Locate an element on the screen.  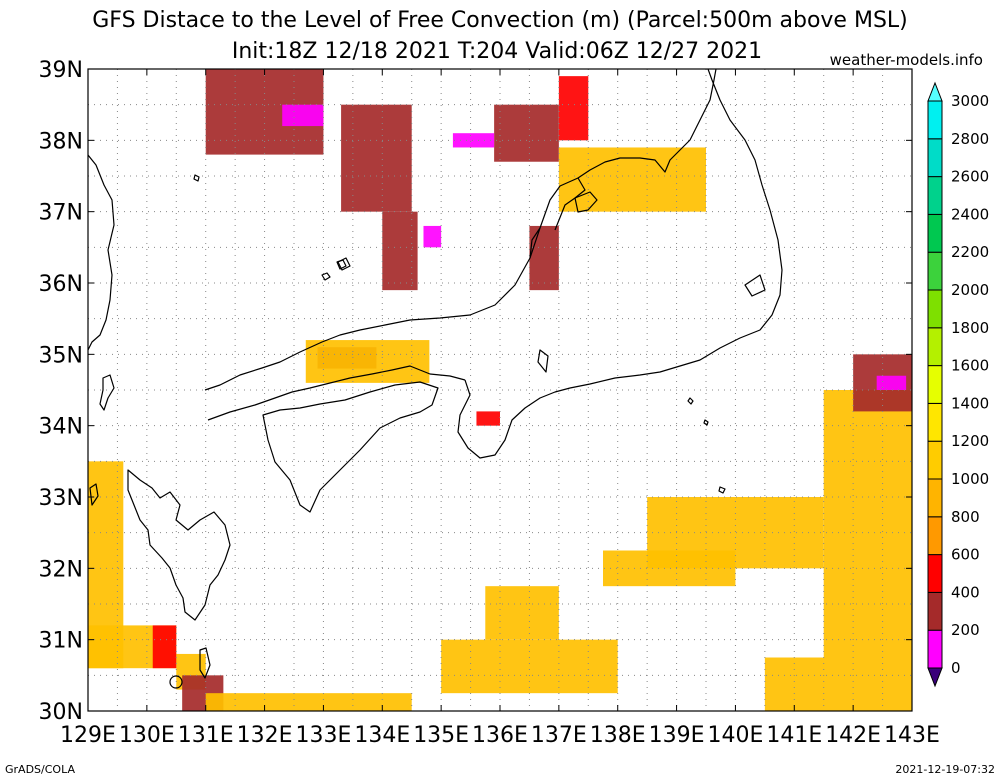
lat-label: 32N is located at coordinates (61, 569).